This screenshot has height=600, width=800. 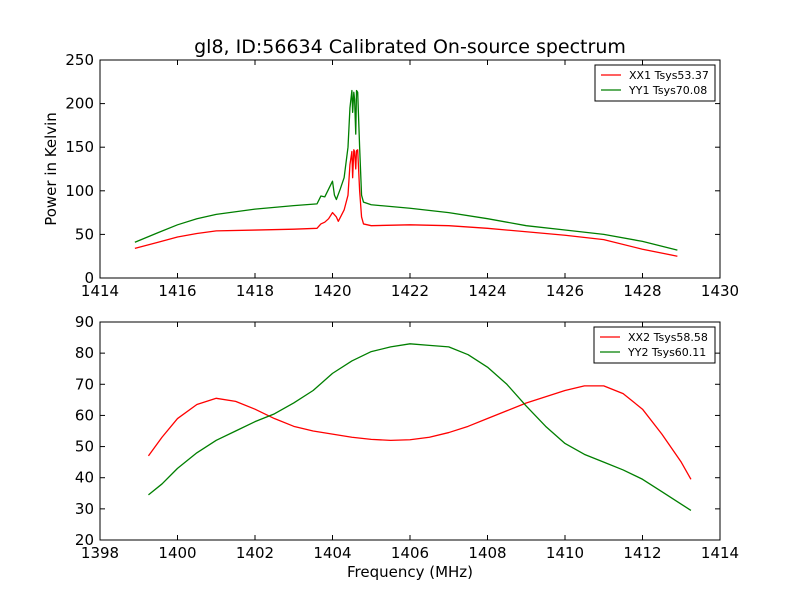 What do you see at coordinates (177, 553) in the screenshot?
I see `x-tick-label: 1400` at bounding box center [177, 553].